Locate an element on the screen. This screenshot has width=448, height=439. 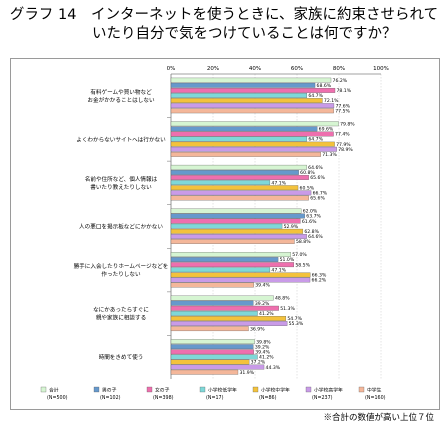
category-label: 書いたり教えたりしない is located at coordinates (121, 187).